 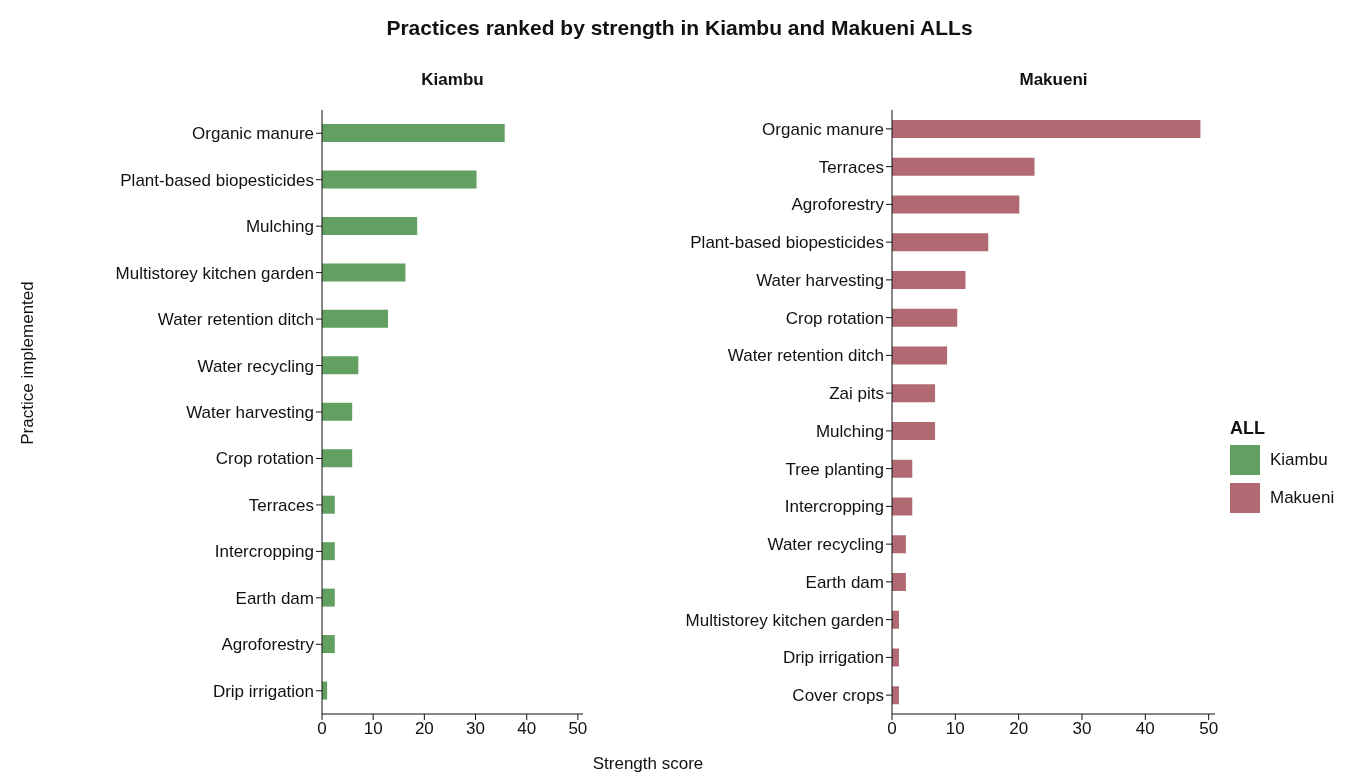 I want to click on legend-title: ALL, so click(x=1248, y=428).